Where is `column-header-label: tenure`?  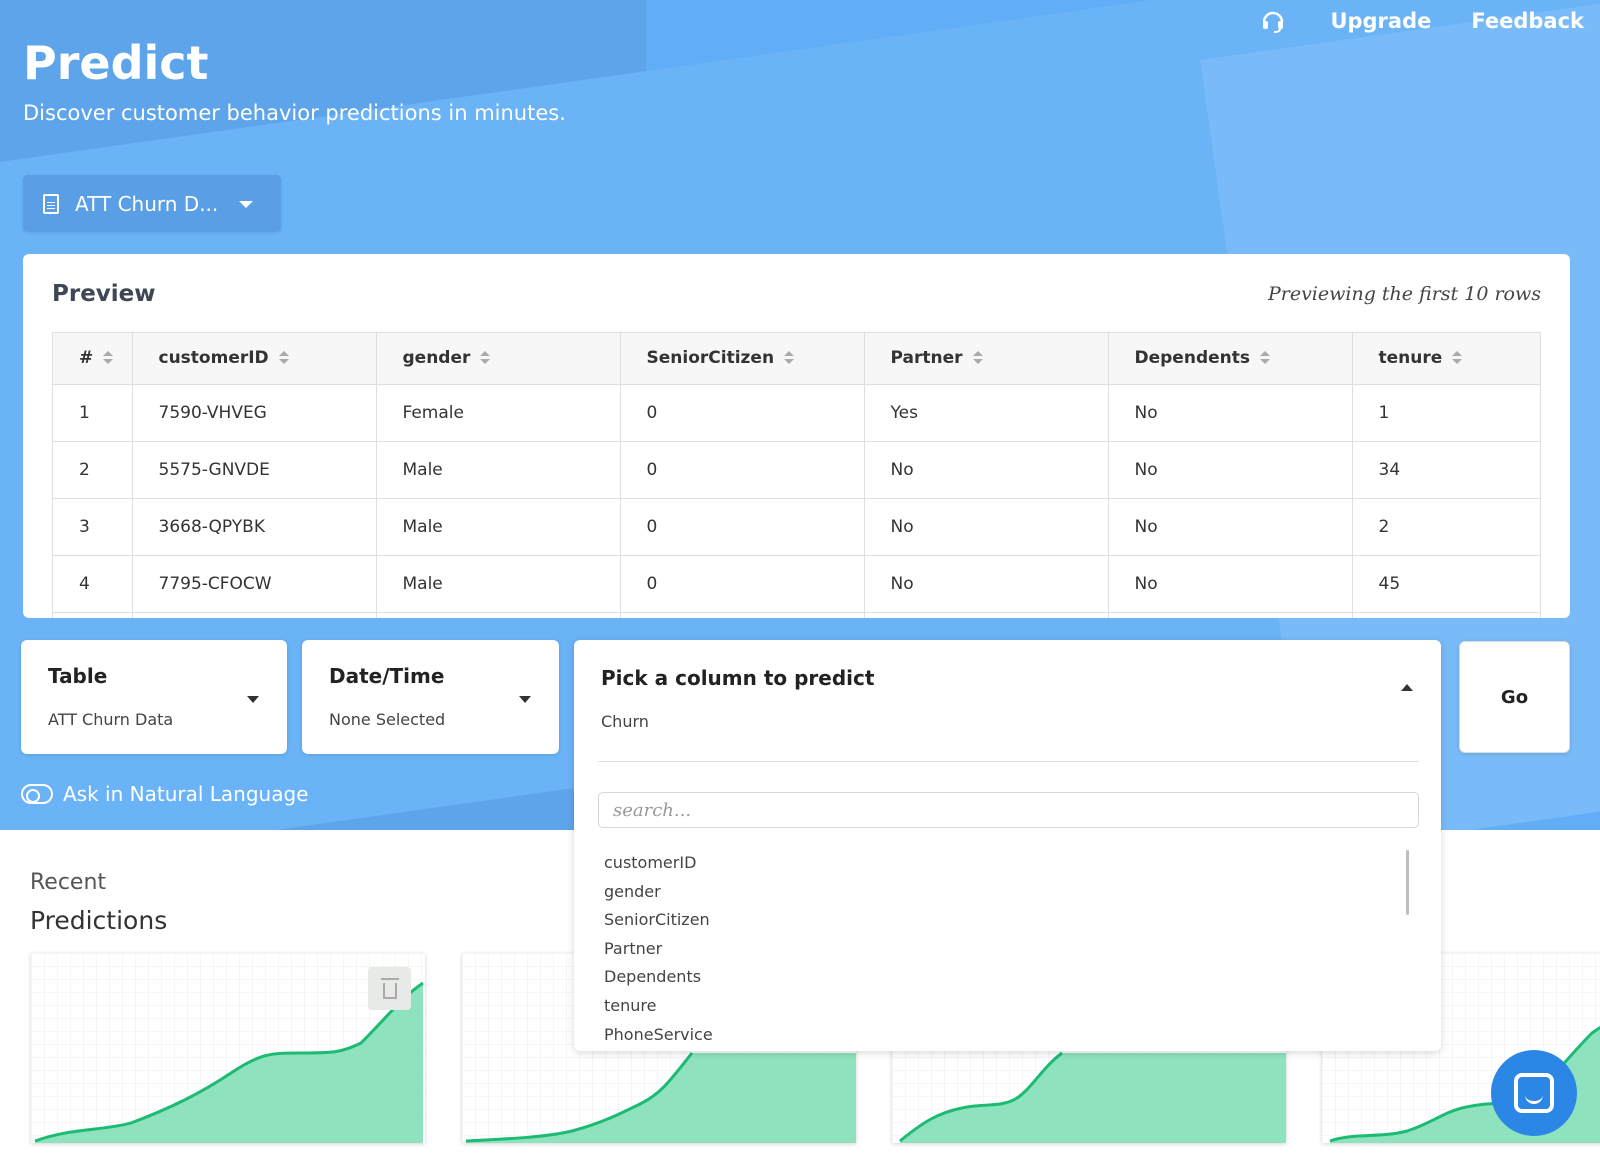
column-header-label: tenure is located at coordinates (1410, 358).